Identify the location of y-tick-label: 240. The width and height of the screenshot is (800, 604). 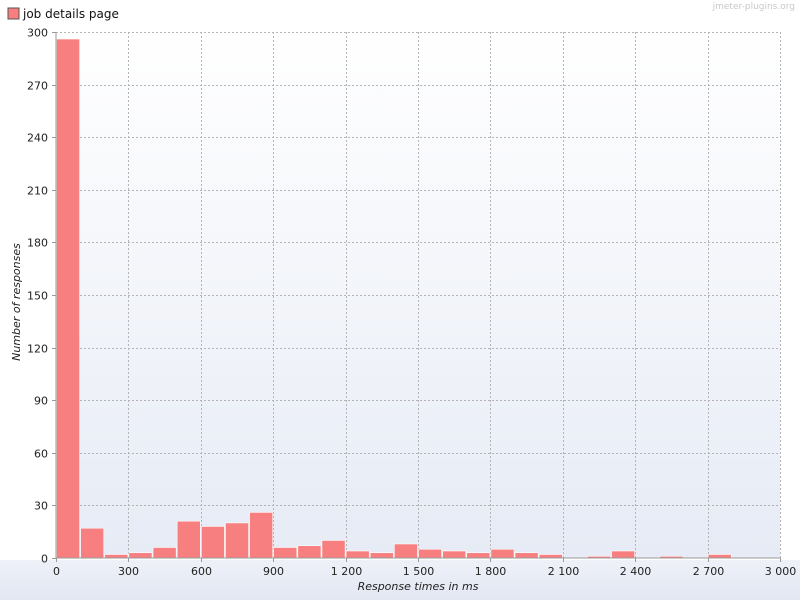
(37, 138).